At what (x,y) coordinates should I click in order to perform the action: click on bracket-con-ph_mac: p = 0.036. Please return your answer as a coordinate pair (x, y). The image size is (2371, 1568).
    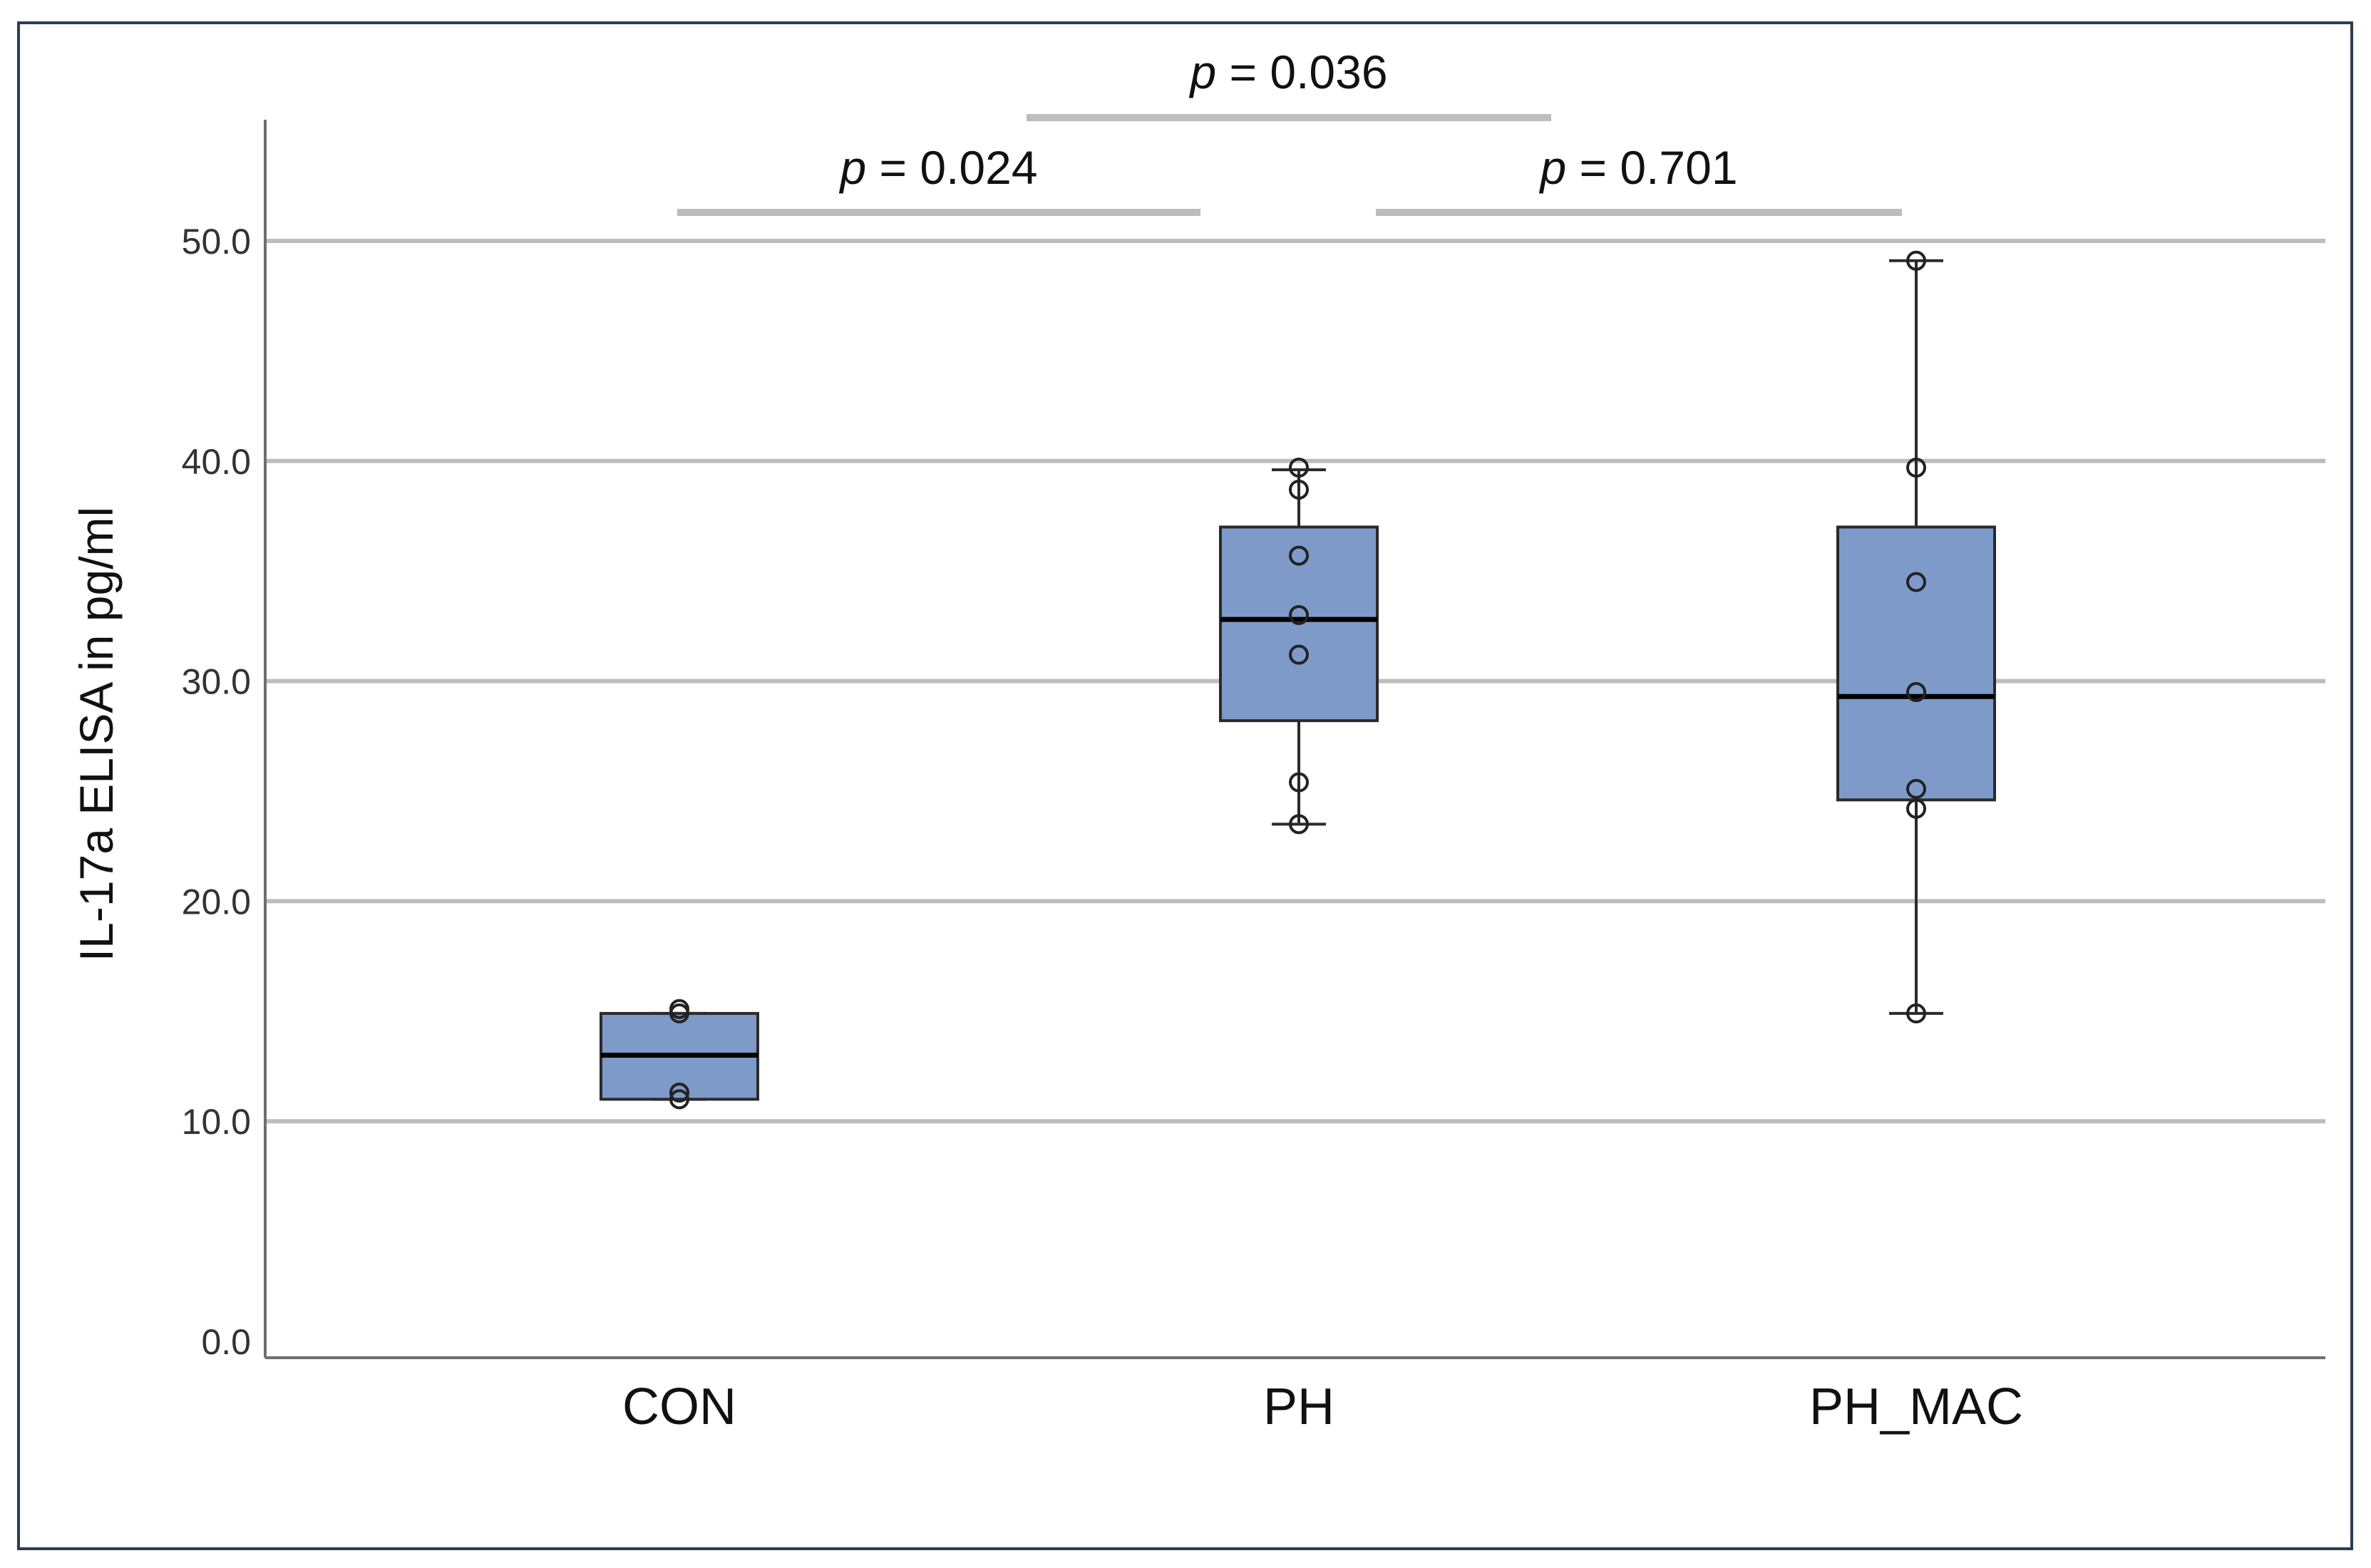
    Looking at the image, I should click on (1289, 84).